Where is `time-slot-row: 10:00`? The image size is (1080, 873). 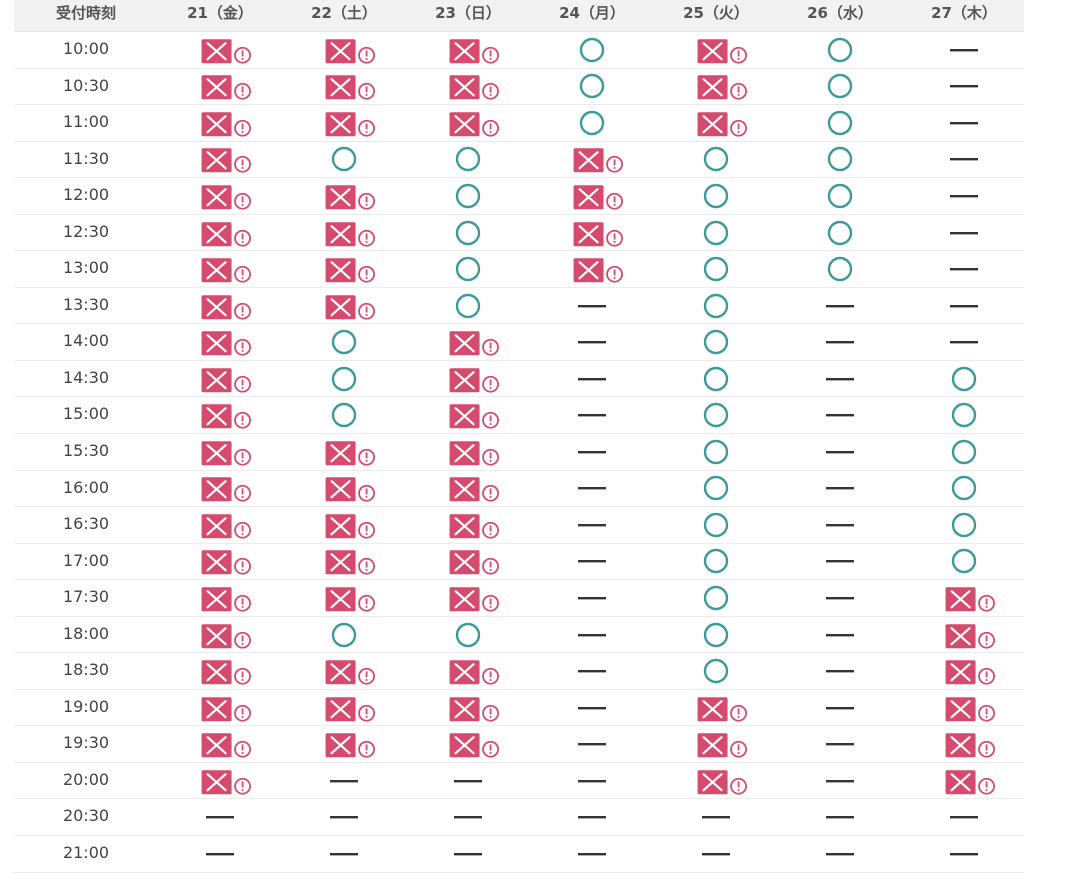
time-slot-row: 10:00 is located at coordinates (519, 50).